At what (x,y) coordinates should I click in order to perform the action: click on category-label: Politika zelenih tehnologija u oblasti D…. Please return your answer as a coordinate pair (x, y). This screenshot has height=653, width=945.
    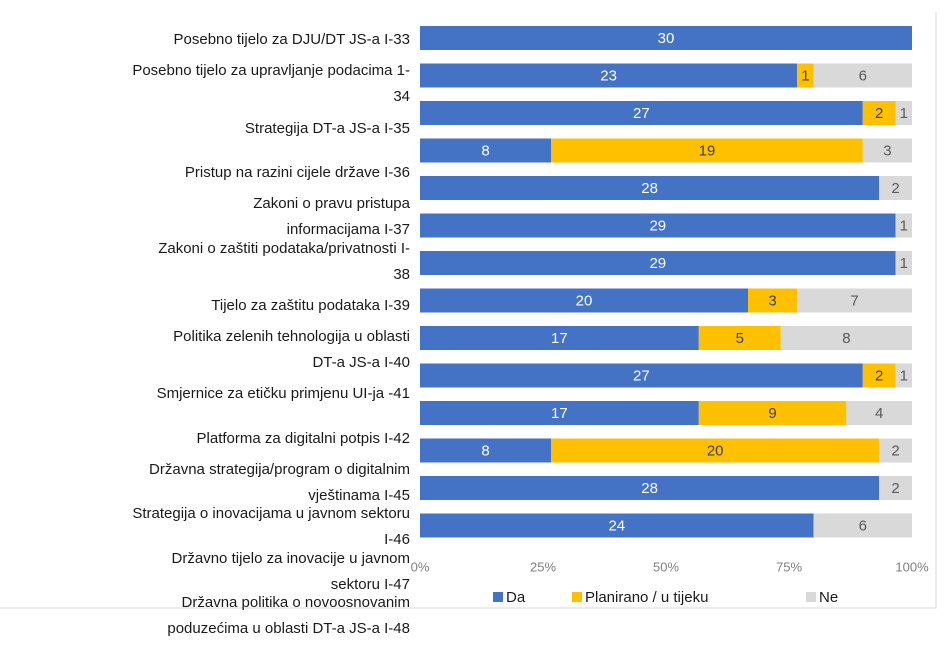
    Looking at the image, I should click on (291, 350).